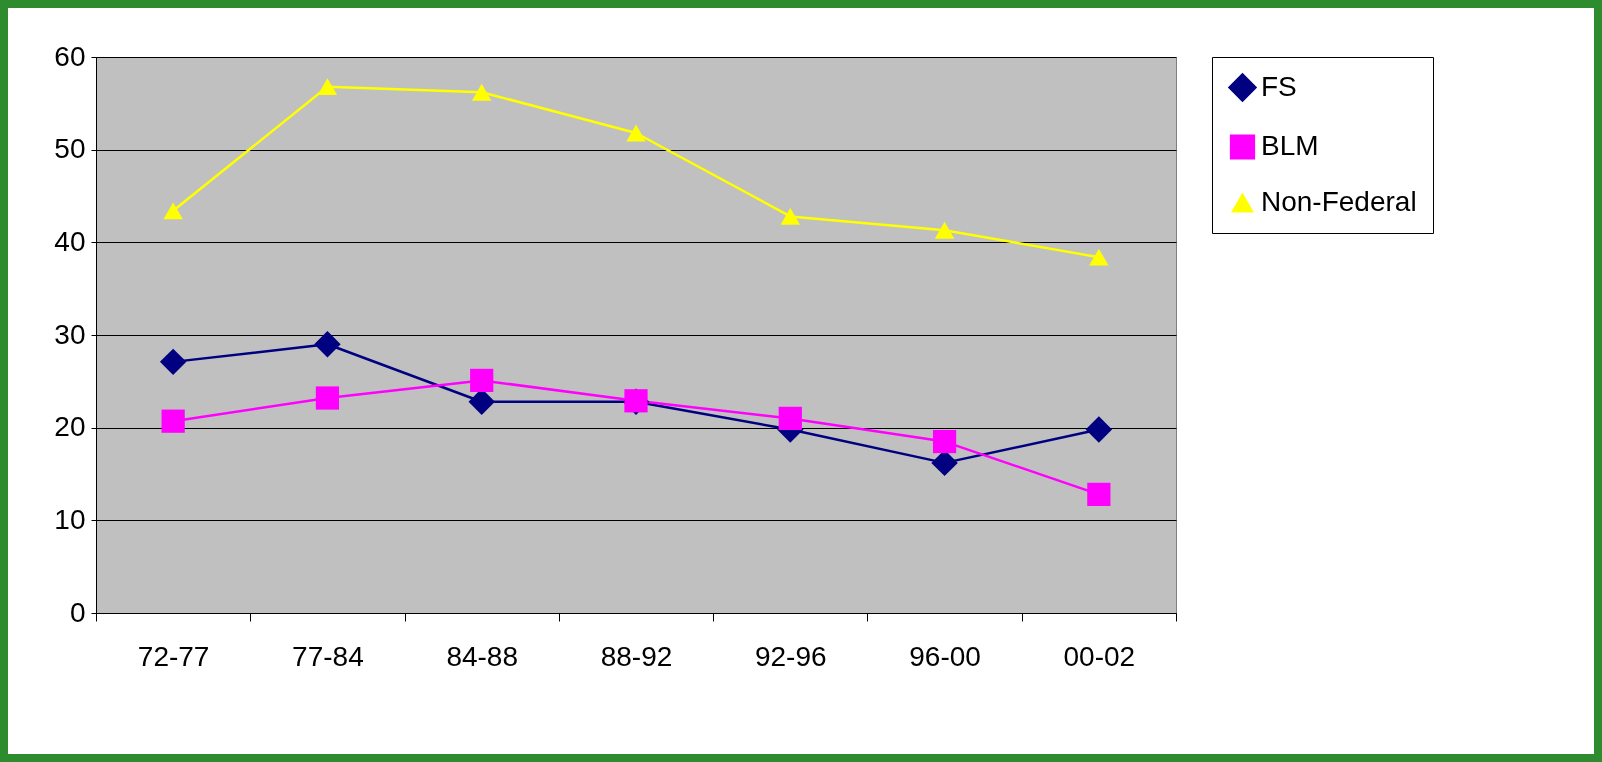 The width and height of the screenshot is (1602, 762). What do you see at coordinates (70, 519) in the screenshot?
I see `y-tick-label: 10` at bounding box center [70, 519].